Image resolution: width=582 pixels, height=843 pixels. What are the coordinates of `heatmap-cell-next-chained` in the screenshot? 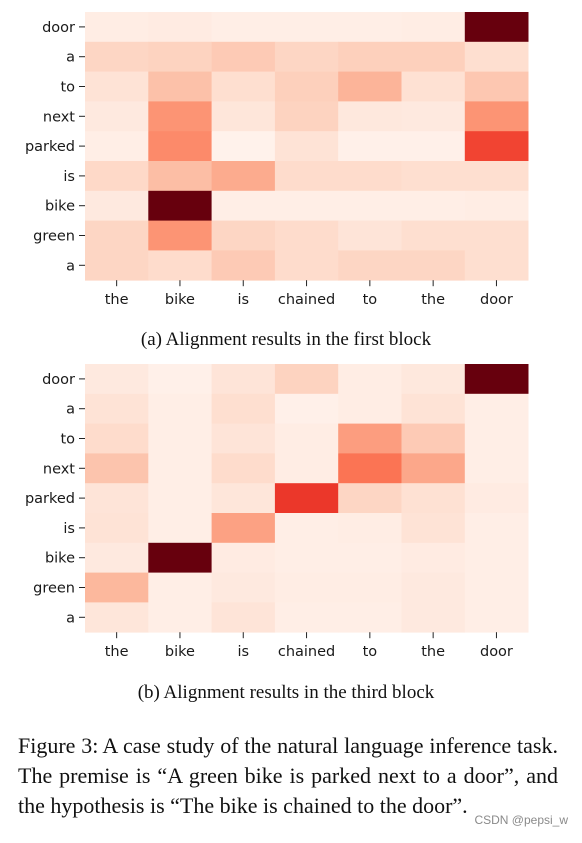 It's located at (306, 468).